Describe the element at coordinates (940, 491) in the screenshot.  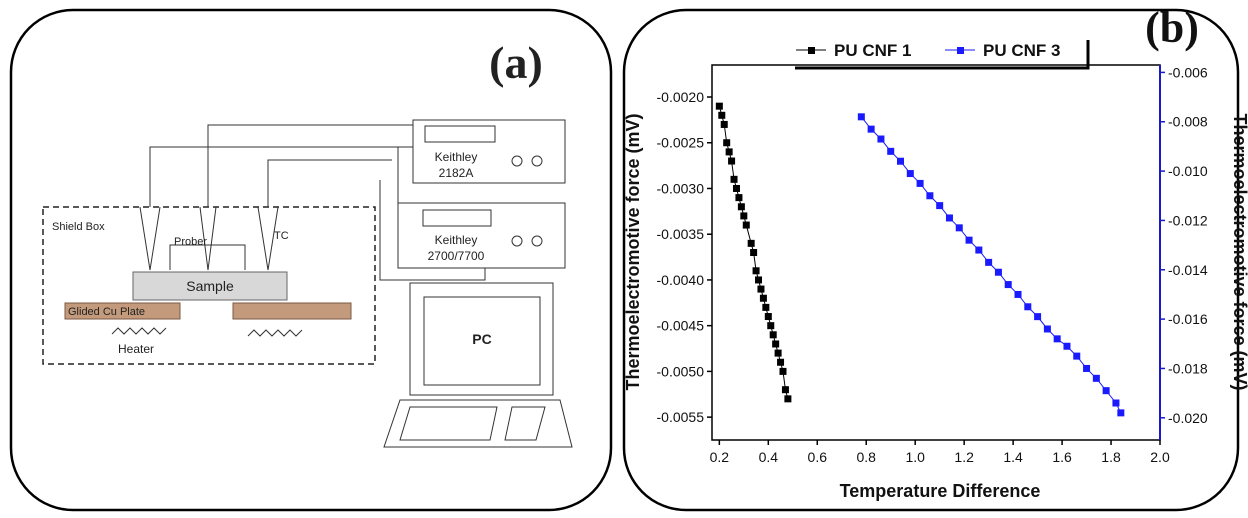
I see `x-axis-title: Temperature Difference` at that location.